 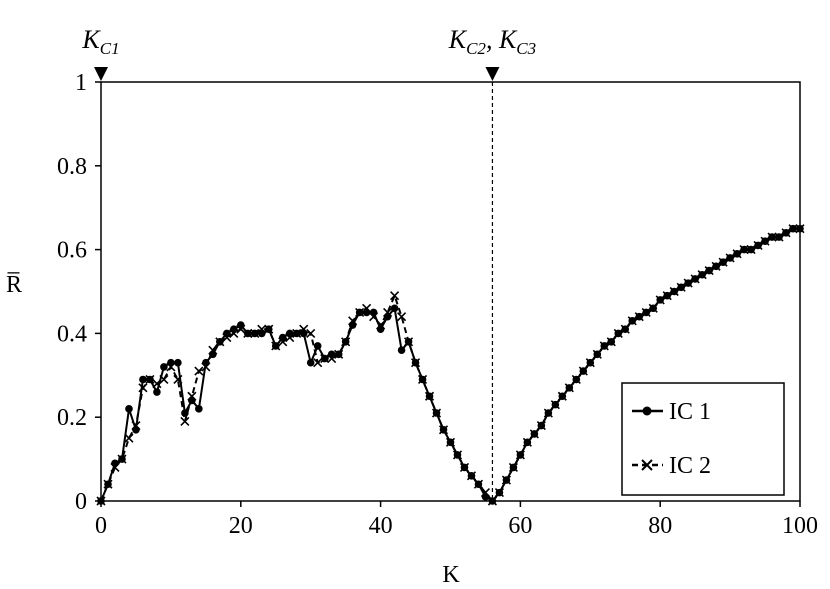 I want to click on critical-coupling-label: KC1, so click(x=100, y=41).